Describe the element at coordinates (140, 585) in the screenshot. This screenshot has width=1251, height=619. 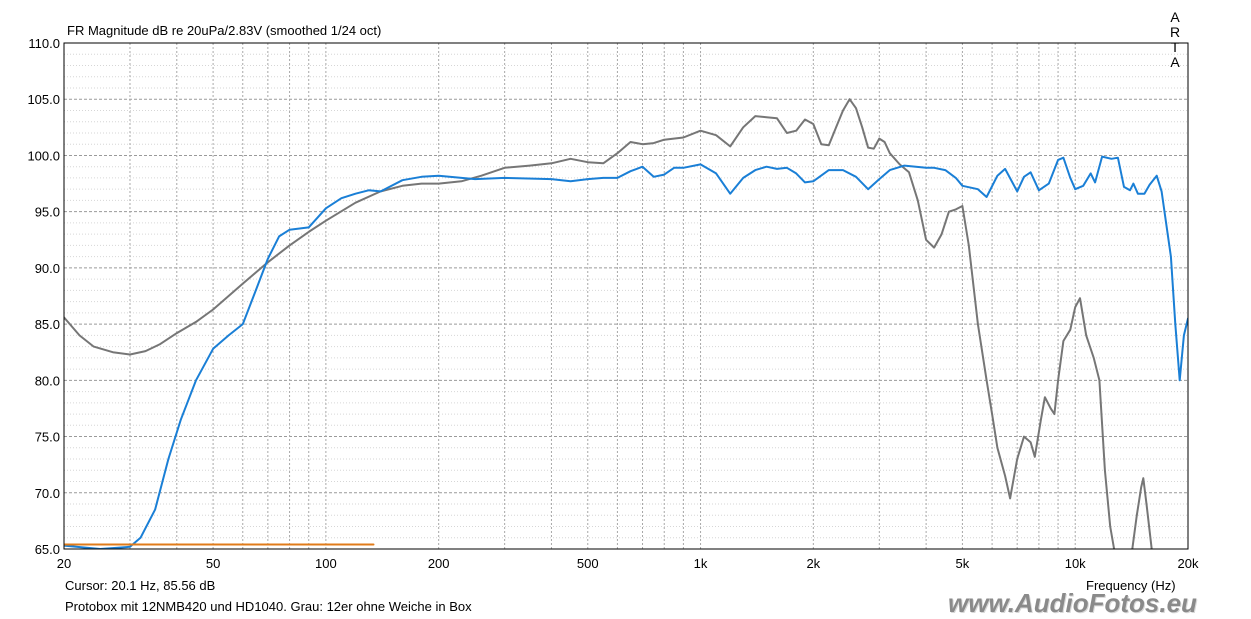
I see `cursor-readout: Cursor: 20.1 Hz, 85.56 dB` at that location.